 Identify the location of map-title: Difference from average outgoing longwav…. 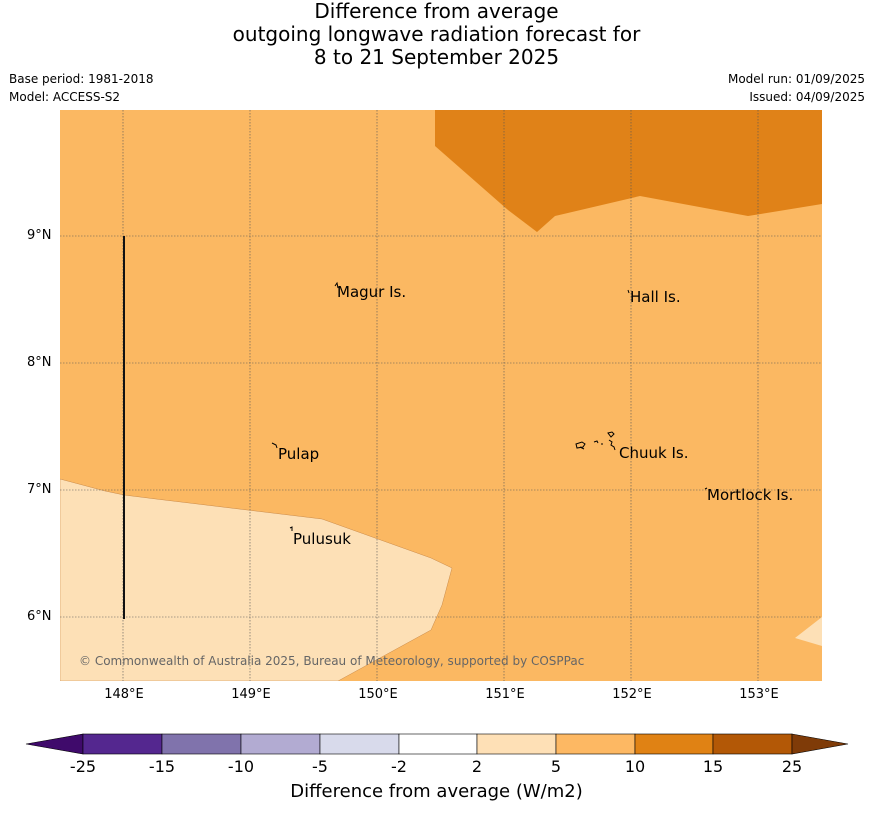
(436, 34).